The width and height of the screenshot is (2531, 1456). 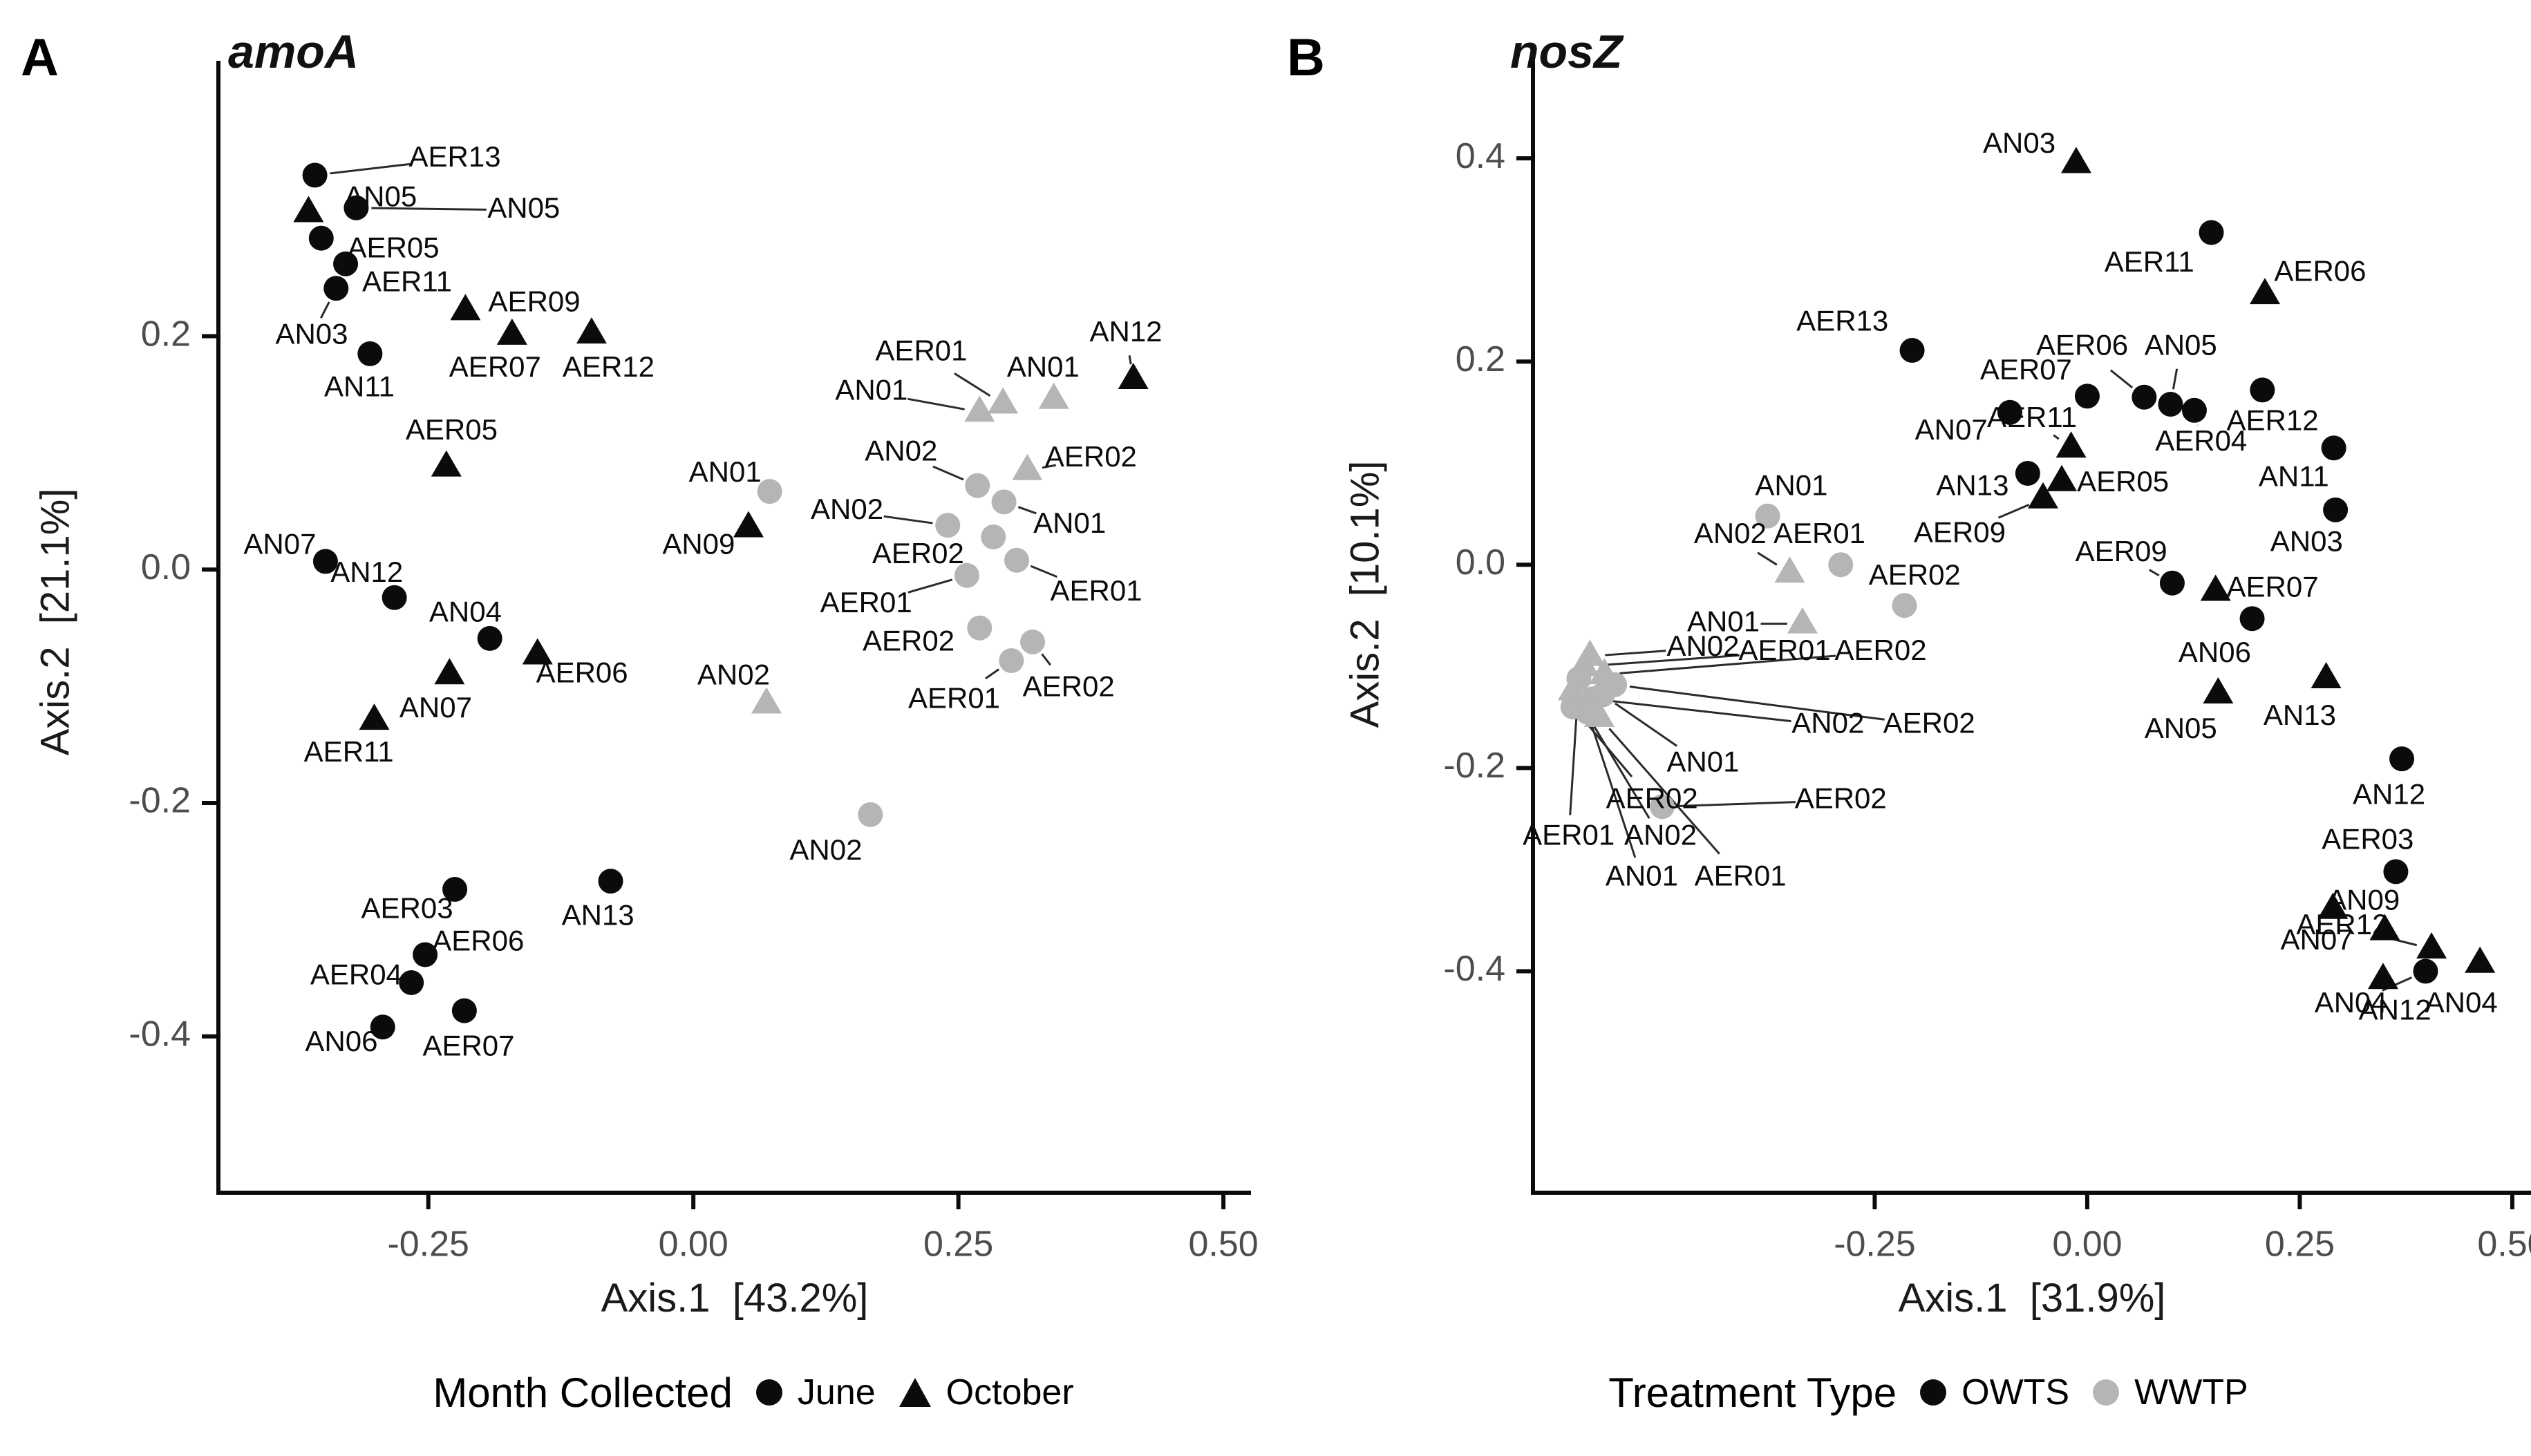 What do you see at coordinates (1481, 359) in the screenshot?
I see `nosZ-y-tick-label: 0.2` at bounding box center [1481, 359].